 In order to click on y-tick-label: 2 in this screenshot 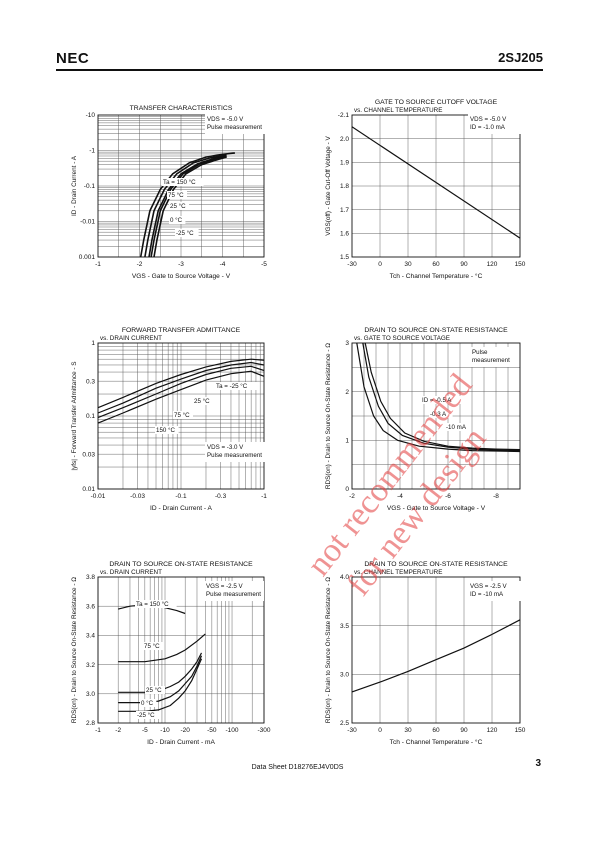, I will do `click(347, 392)`.